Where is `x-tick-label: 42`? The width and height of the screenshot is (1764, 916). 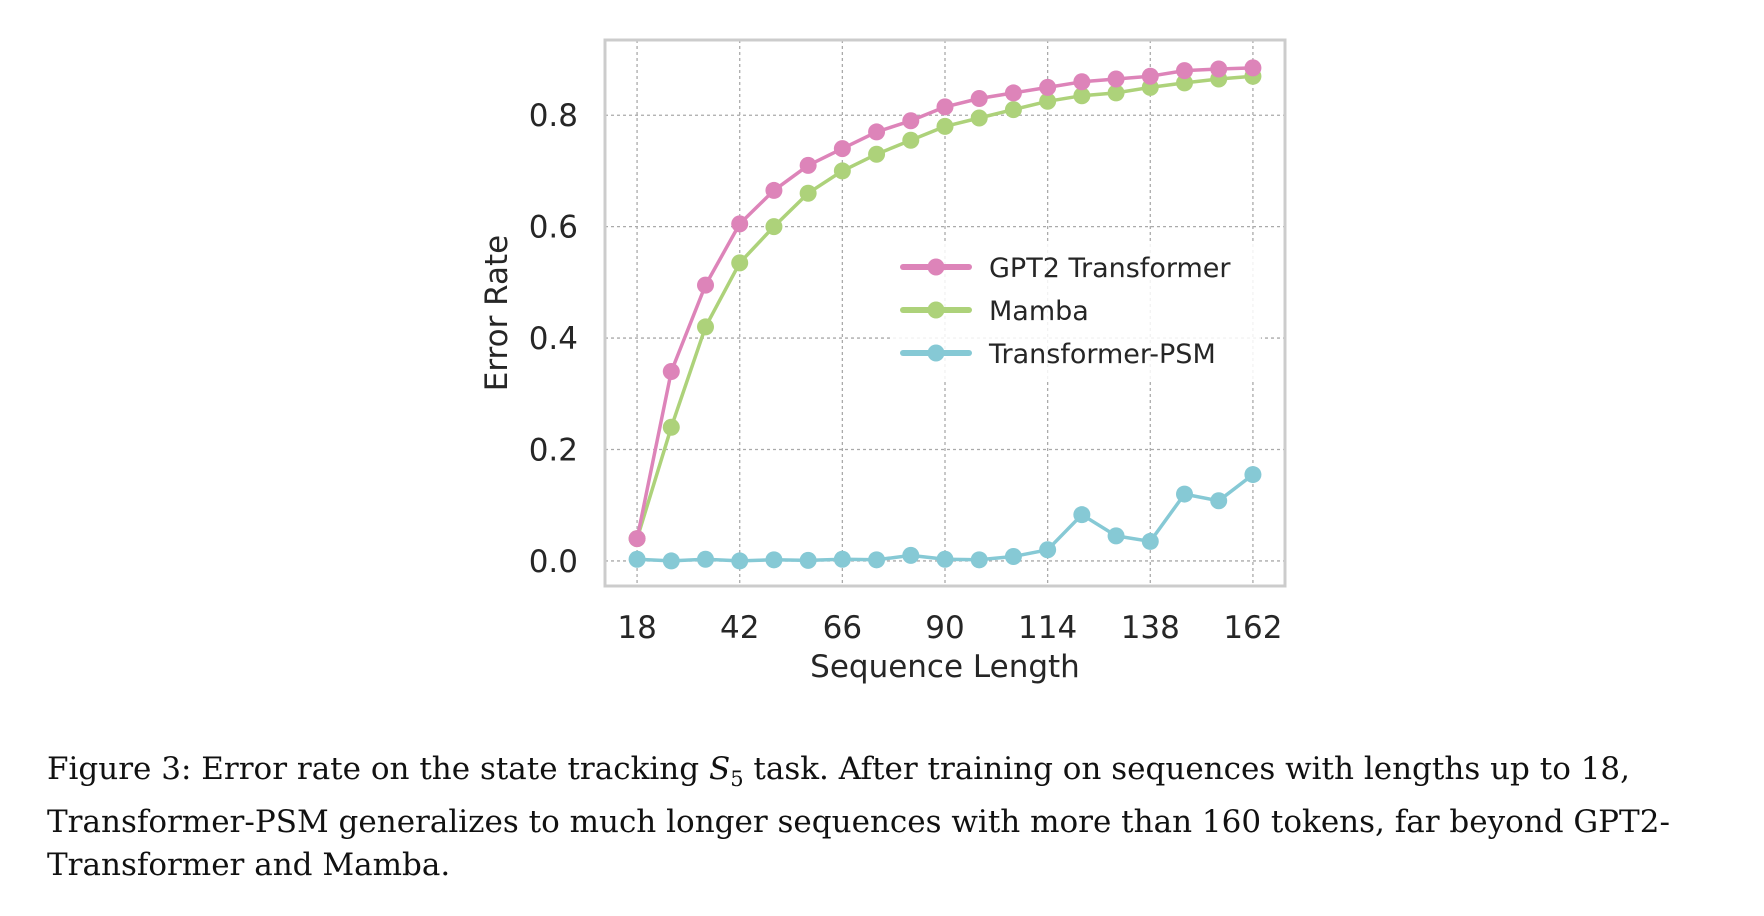
x-tick-label: 42 is located at coordinates (739, 628).